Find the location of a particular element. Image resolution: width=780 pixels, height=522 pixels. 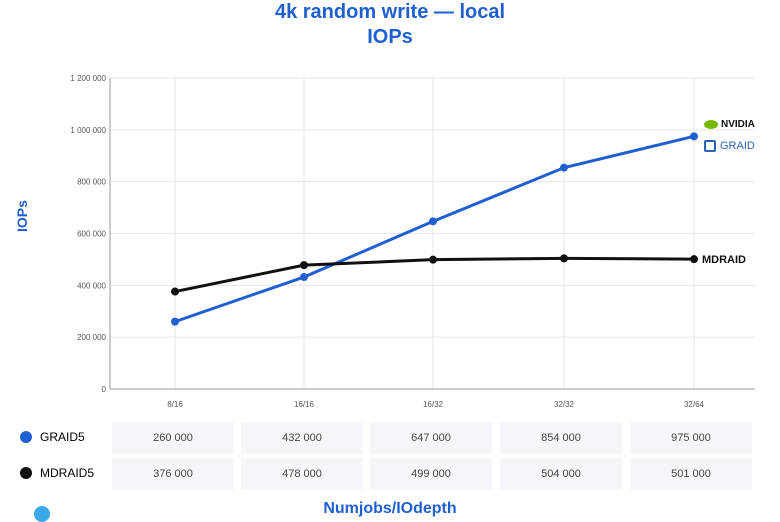

y-tick-label: 1 200 000 is located at coordinates (88, 78).